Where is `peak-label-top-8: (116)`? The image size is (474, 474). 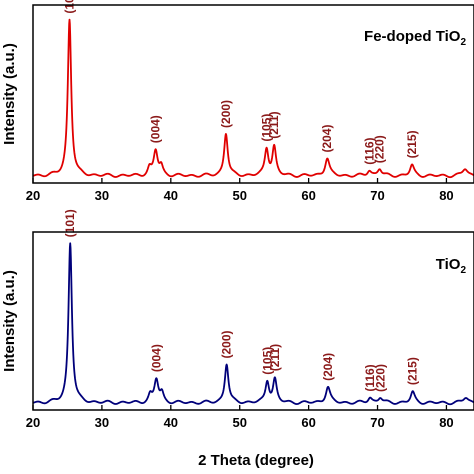
peak-label-top-8: (116) is located at coordinates (369, 150).